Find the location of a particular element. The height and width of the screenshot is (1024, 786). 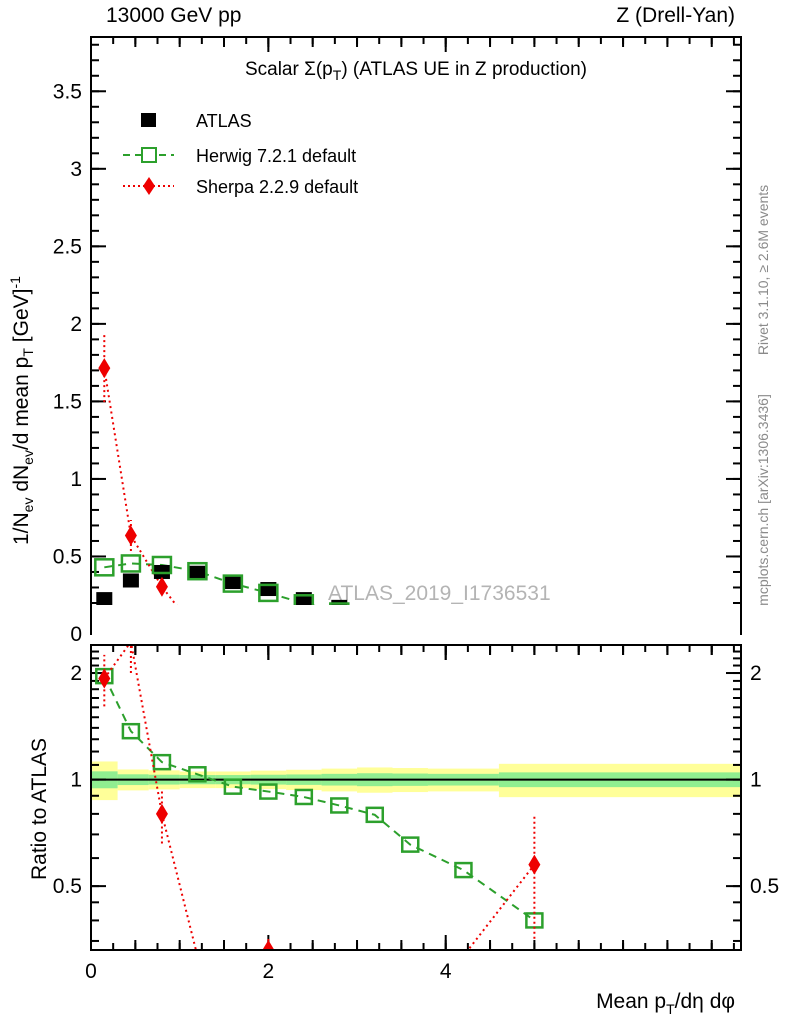

header-energy: 13000 GeV pp is located at coordinates (173, 15).